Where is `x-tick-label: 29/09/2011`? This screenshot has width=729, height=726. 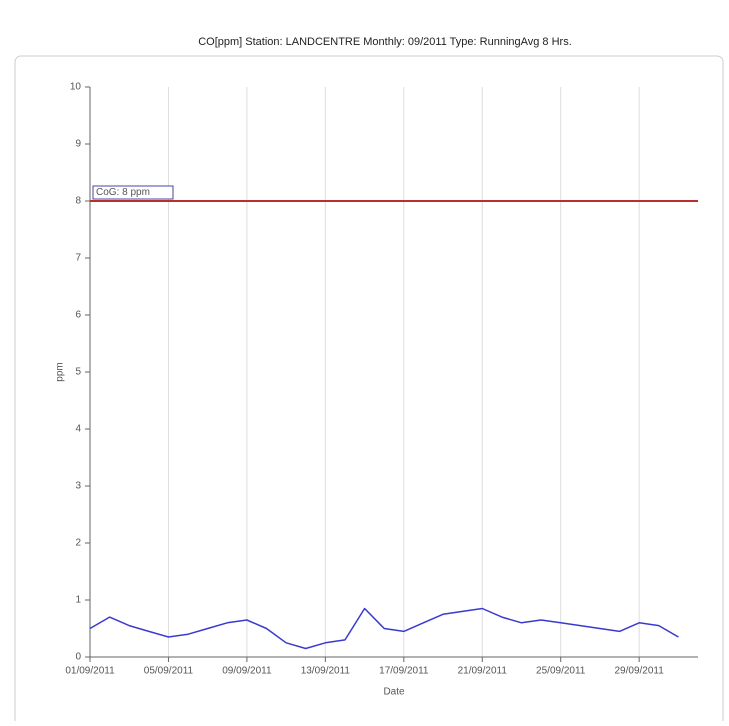
x-tick-label: 29/09/2011 is located at coordinates (640, 671).